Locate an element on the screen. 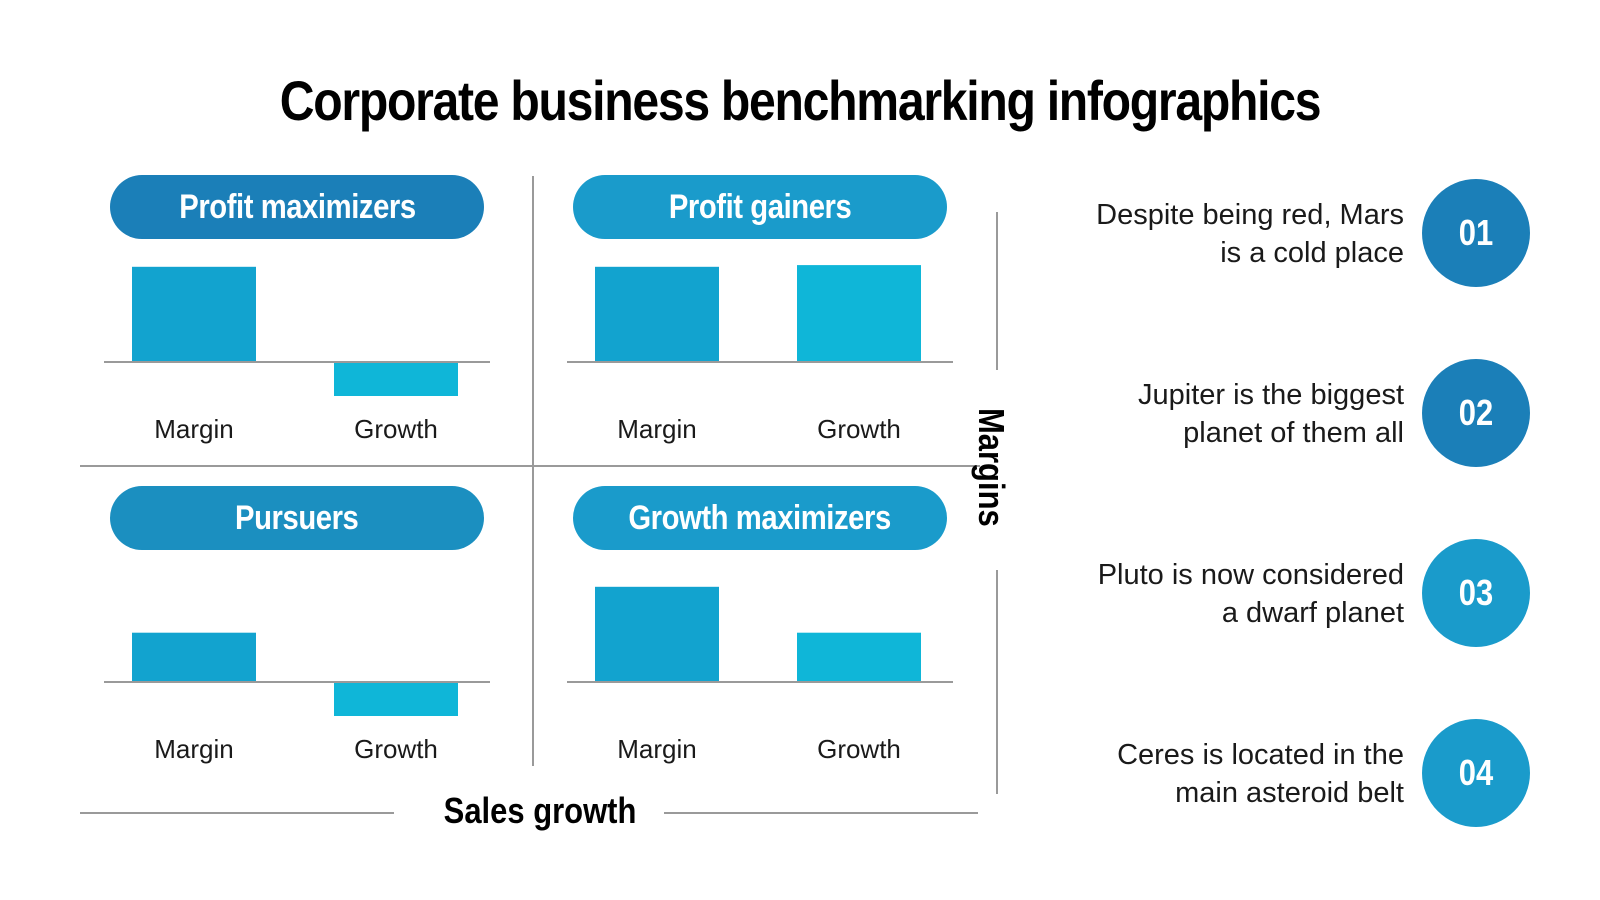 The width and height of the screenshot is (1600, 900). y-axis-line-bottom is located at coordinates (997, 682).